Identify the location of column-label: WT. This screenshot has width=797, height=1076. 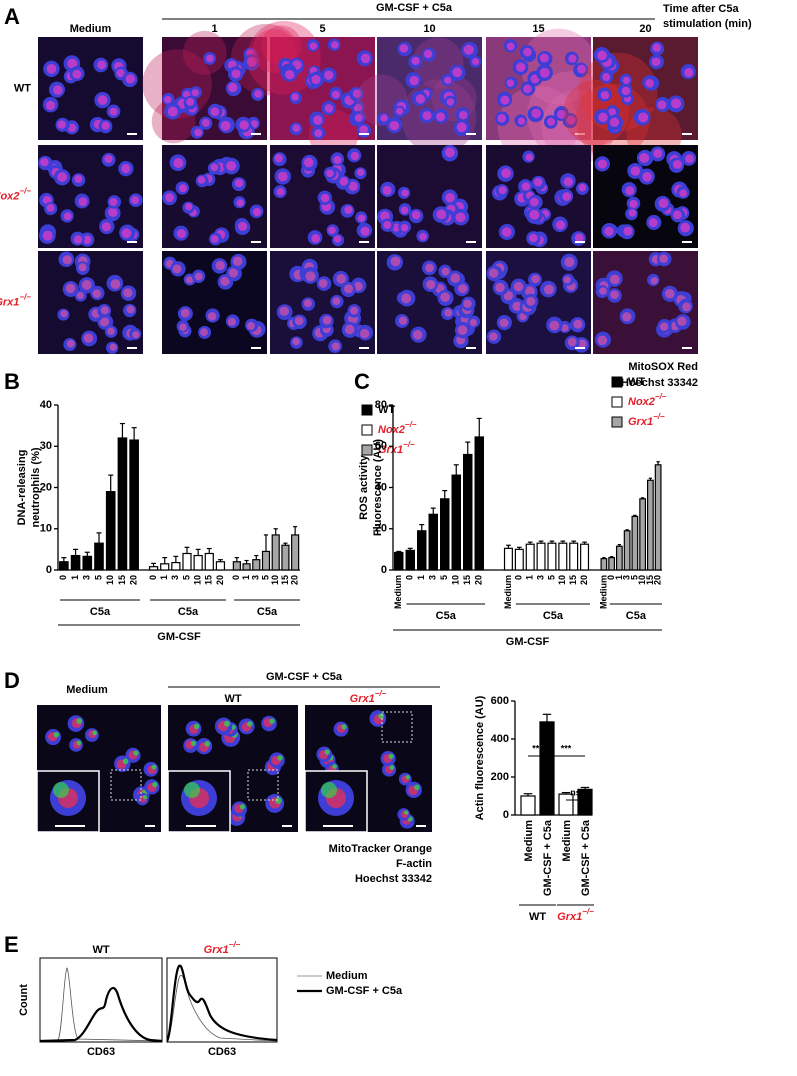
(232, 699).